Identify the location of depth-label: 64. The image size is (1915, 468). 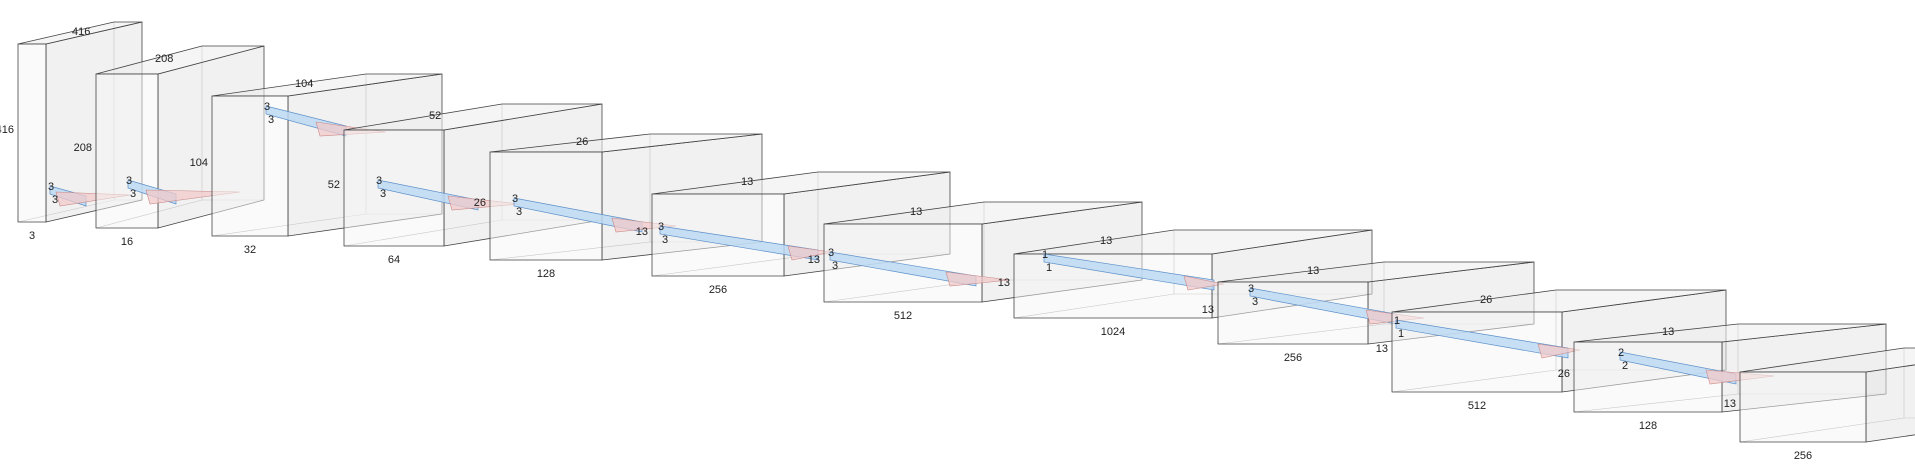
(394, 260).